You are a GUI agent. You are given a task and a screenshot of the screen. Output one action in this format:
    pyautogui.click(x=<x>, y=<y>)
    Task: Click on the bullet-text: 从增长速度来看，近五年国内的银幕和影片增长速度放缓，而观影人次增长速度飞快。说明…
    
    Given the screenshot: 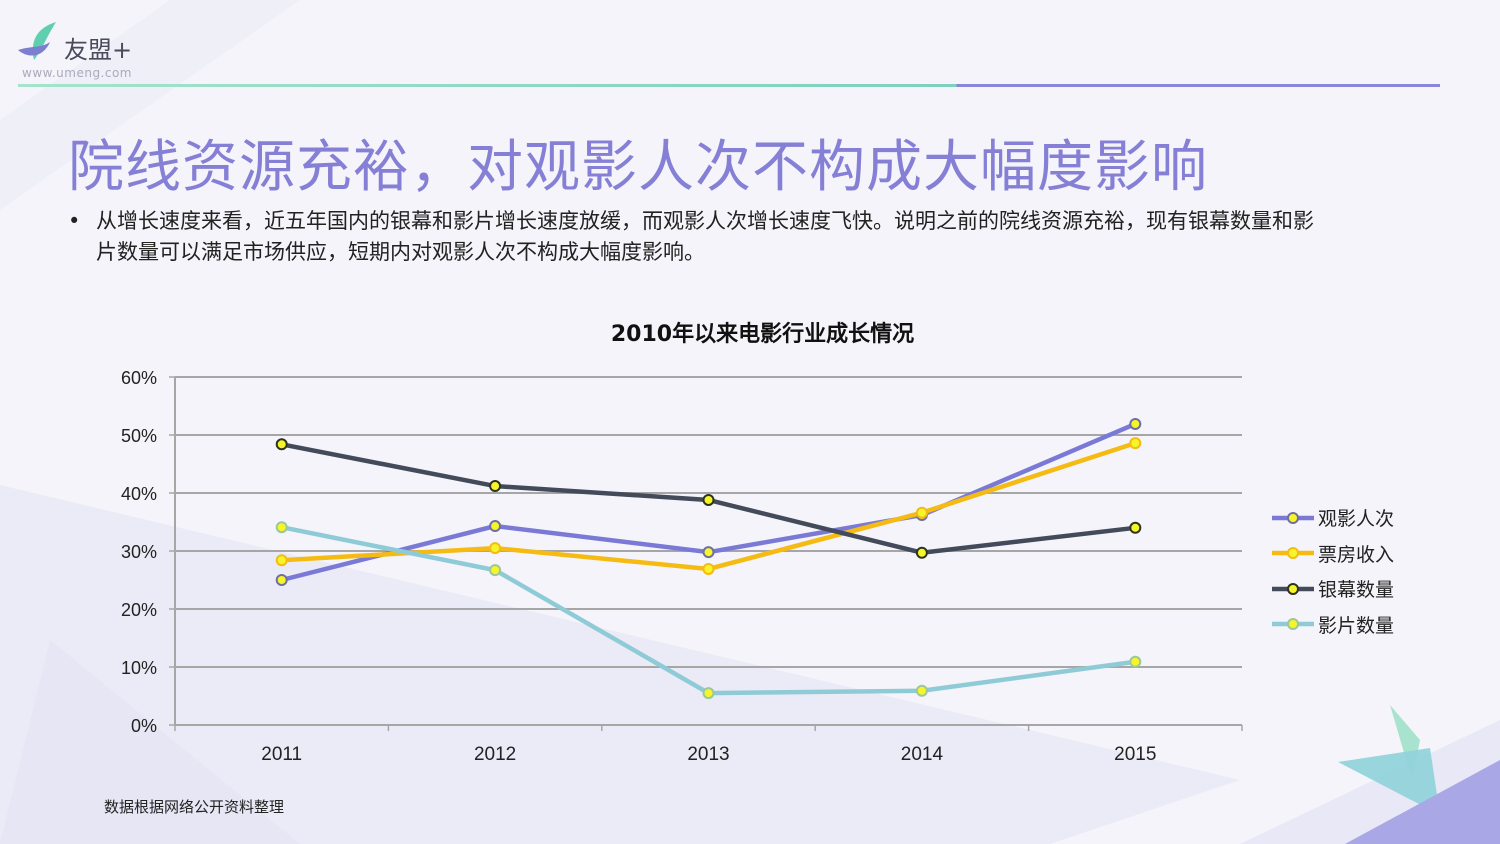 What is the action you would take?
    pyautogui.click(x=698, y=237)
    